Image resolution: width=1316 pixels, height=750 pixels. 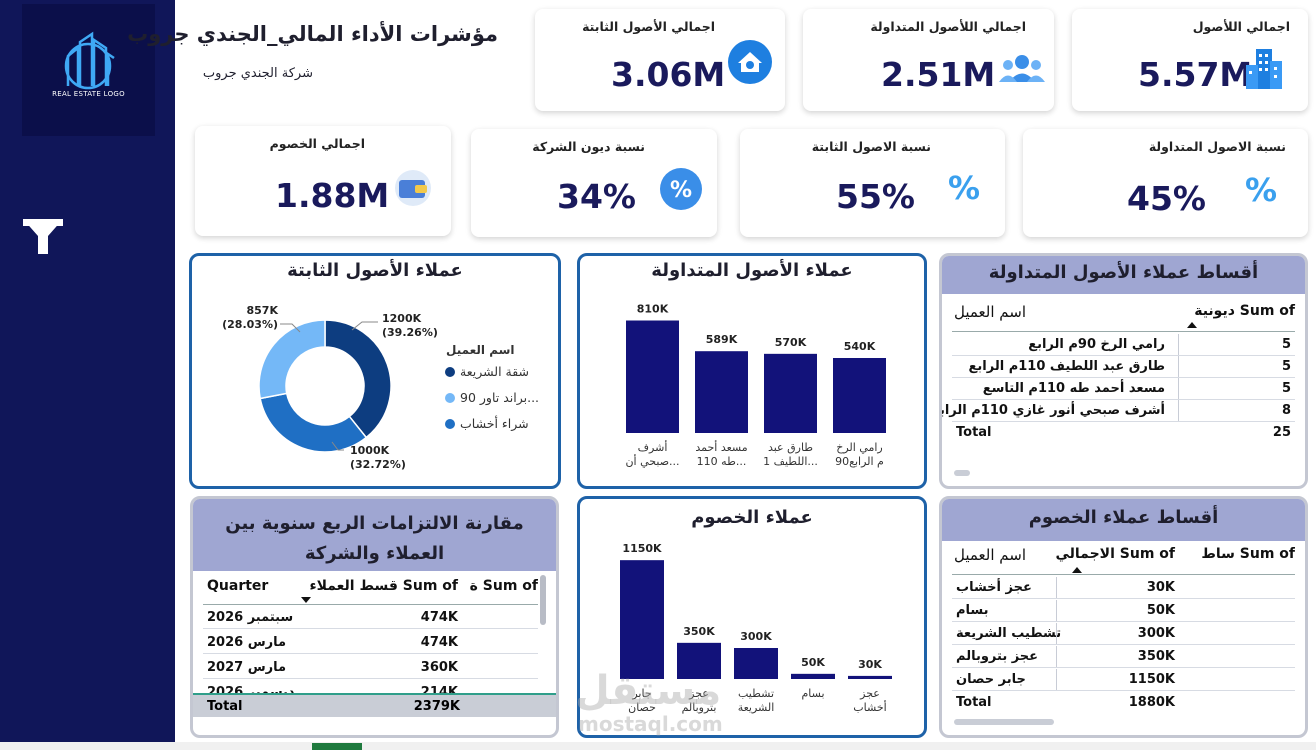 What do you see at coordinates (928, 60) in the screenshot?
I see `kpi-current-assets: اجمالي اللأصول المتداولة 2.51M` at bounding box center [928, 60].